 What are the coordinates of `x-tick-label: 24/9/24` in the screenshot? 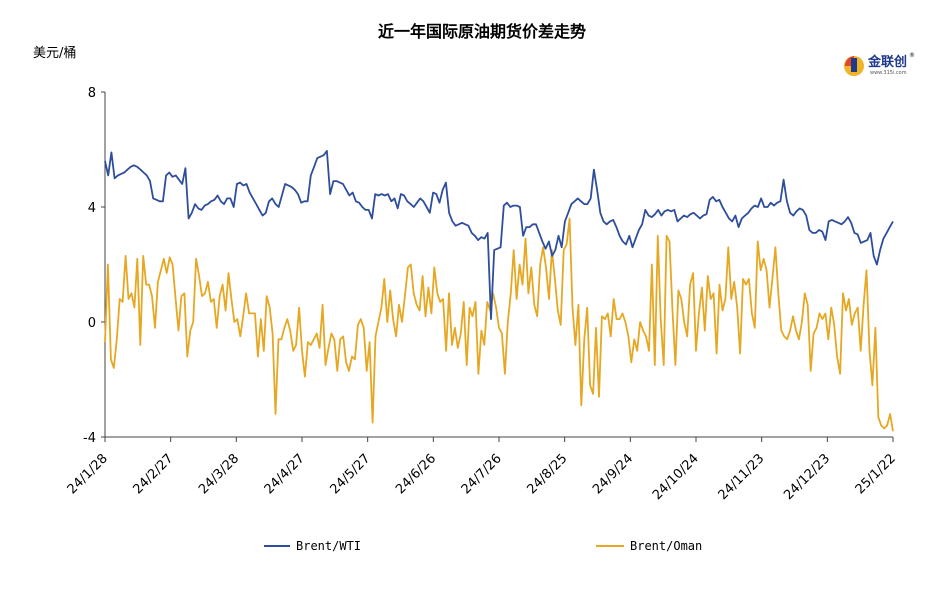 It's located at (613, 474).